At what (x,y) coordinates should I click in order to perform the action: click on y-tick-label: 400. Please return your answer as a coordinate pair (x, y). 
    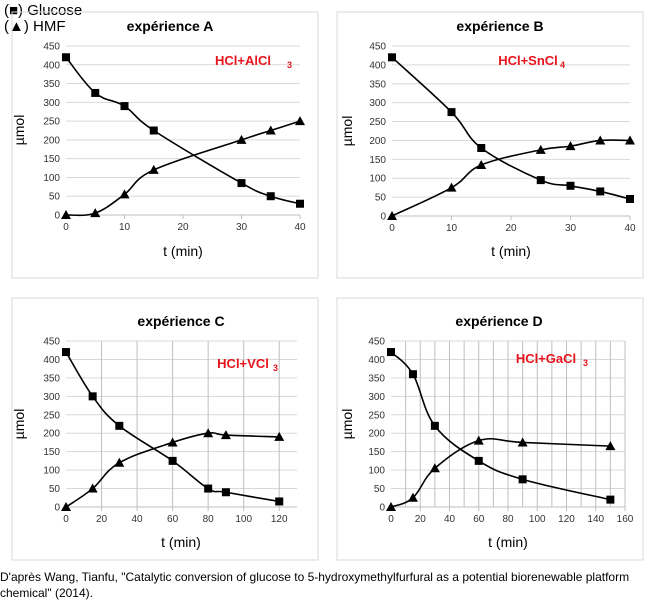
    Looking at the image, I should click on (51, 360).